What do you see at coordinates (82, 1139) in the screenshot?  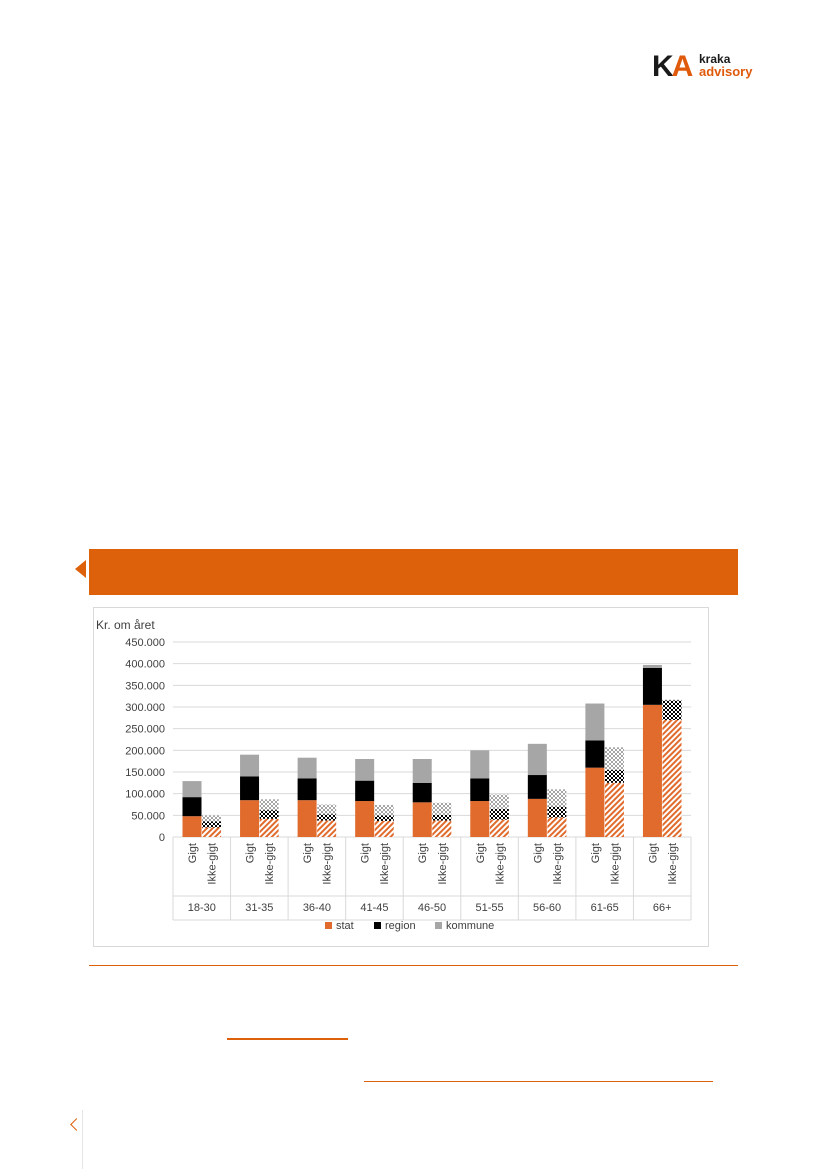 I see `page-margin-rule` at bounding box center [82, 1139].